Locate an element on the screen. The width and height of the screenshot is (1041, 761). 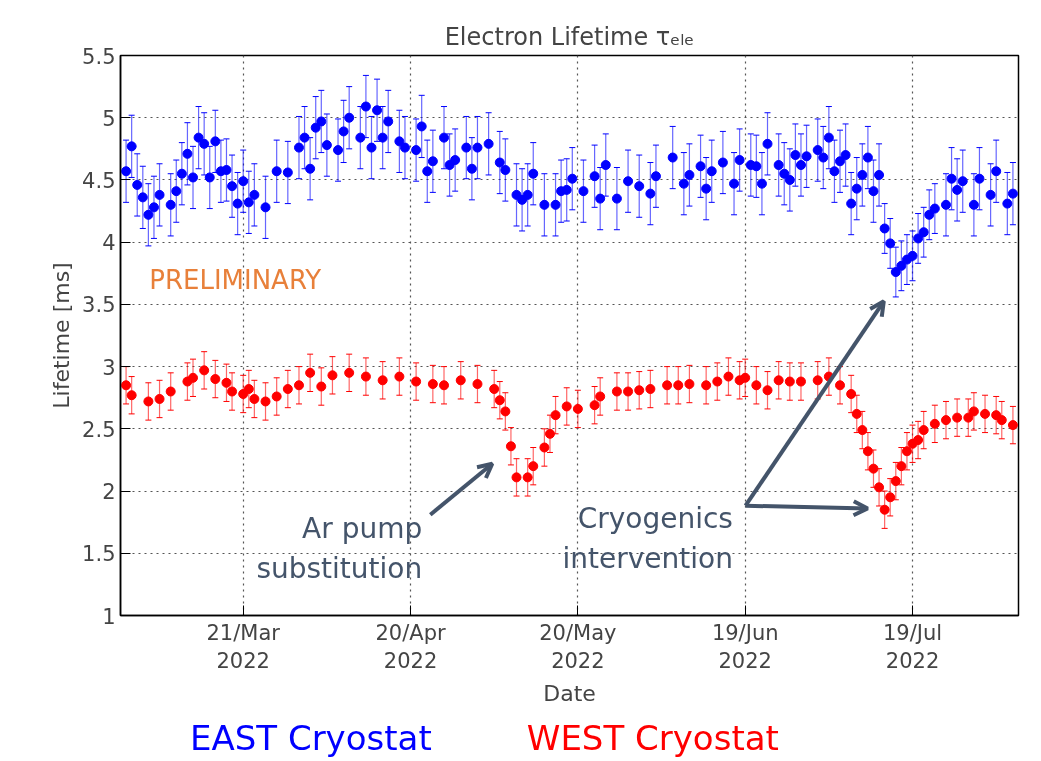
x-tick-label: 19/Jun 2022 is located at coordinates (745, 647).